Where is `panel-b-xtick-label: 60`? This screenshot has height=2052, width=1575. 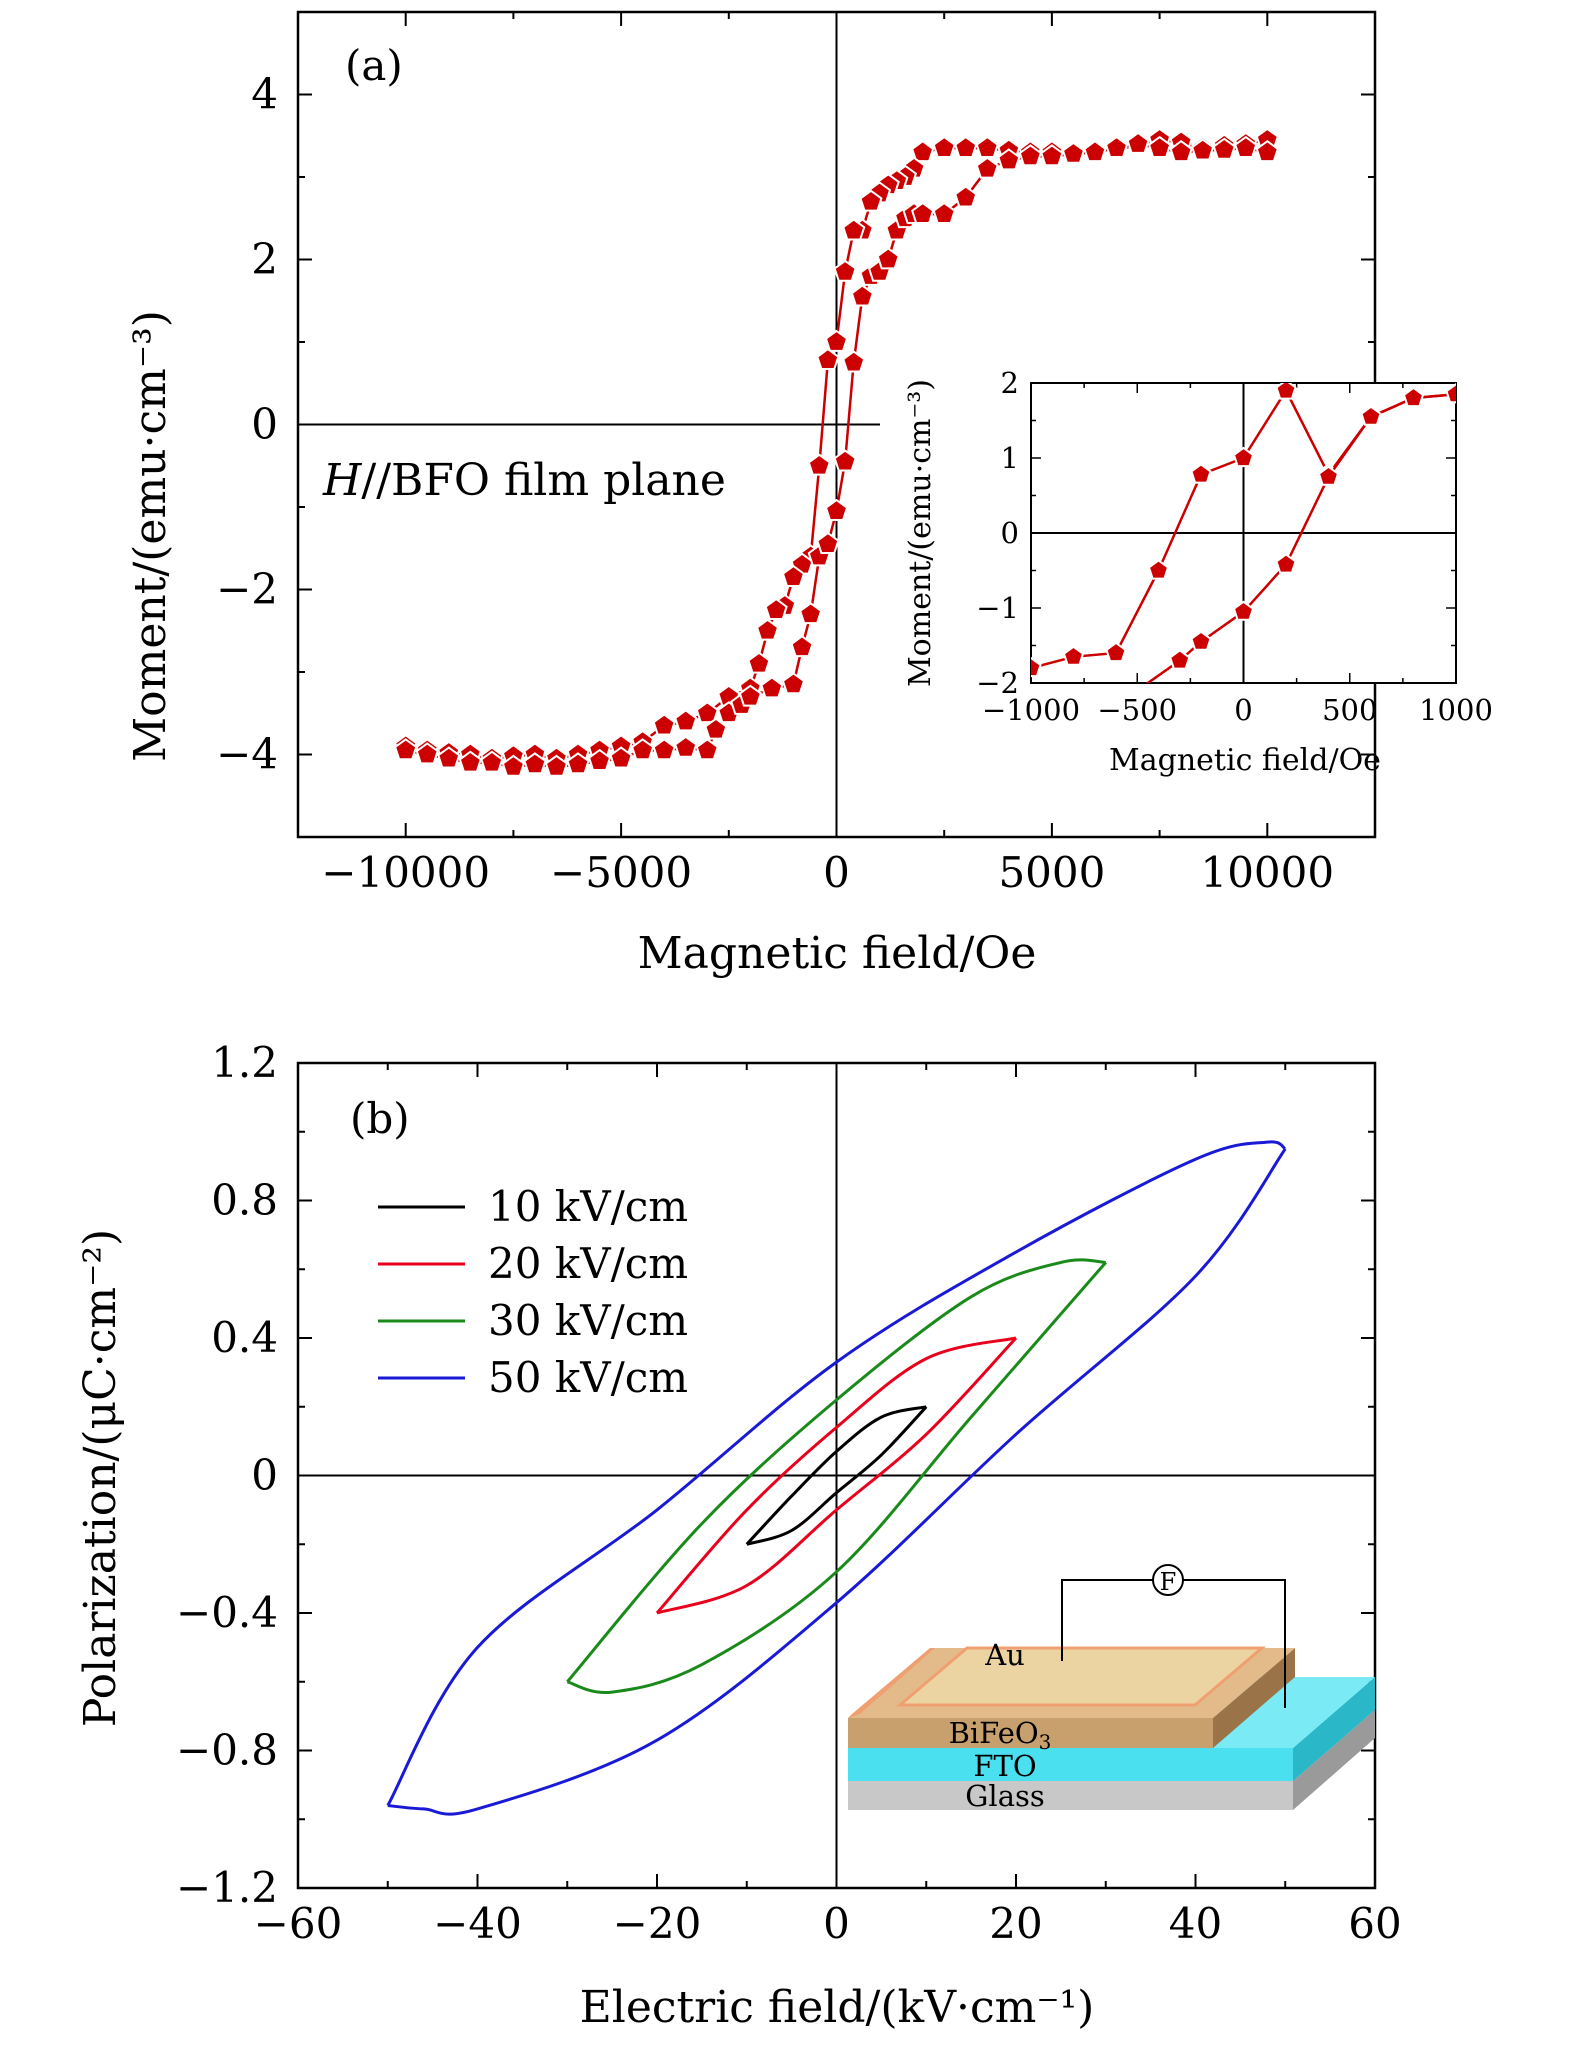
panel-b-xtick-label: 60 is located at coordinates (1374, 1923).